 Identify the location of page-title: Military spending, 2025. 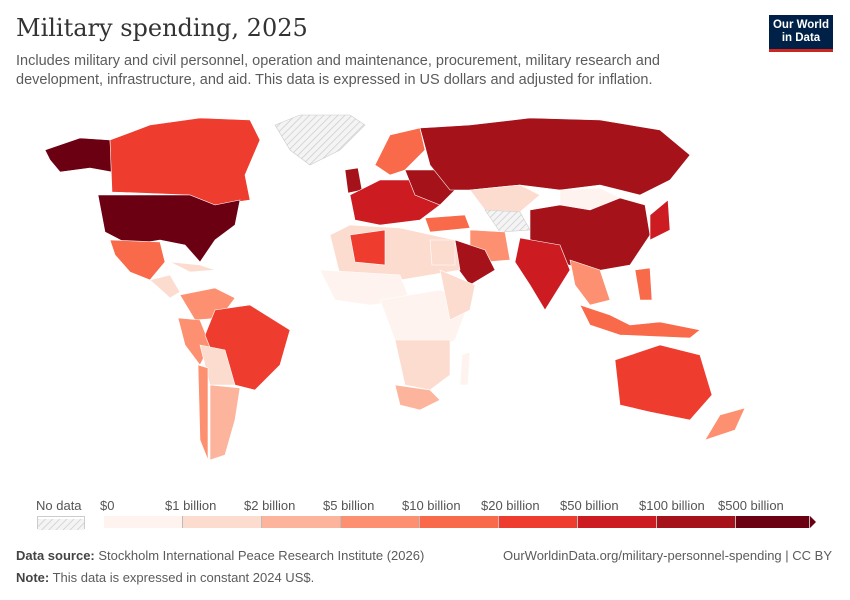
(162, 28).